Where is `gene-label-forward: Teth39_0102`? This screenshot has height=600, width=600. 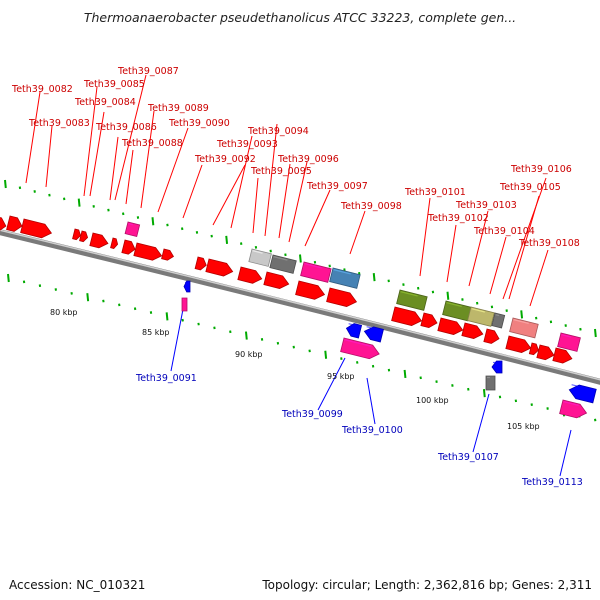
gene-label-forward: Teth39_0102 is located at coordinates (458, 218).